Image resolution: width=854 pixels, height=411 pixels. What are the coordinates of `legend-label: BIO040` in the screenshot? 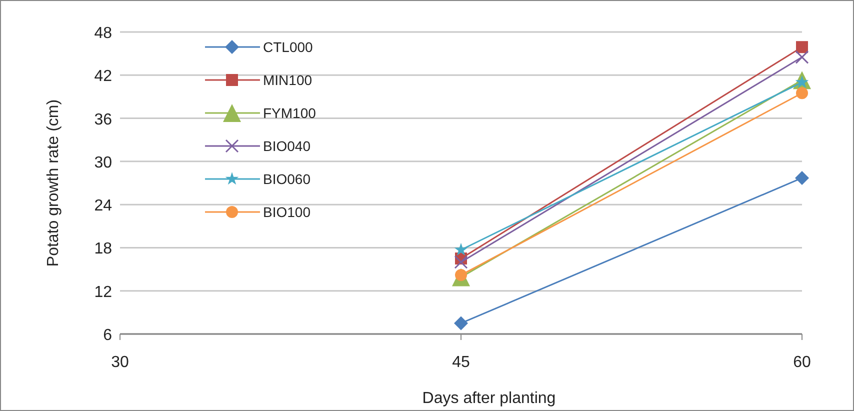 It's located at (287, 146).